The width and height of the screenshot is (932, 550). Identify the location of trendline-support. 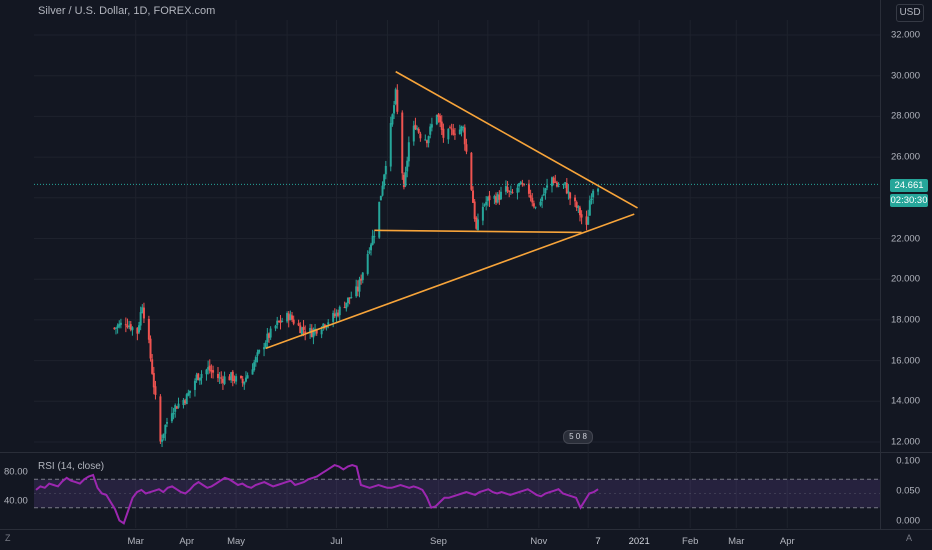
(478, 231).